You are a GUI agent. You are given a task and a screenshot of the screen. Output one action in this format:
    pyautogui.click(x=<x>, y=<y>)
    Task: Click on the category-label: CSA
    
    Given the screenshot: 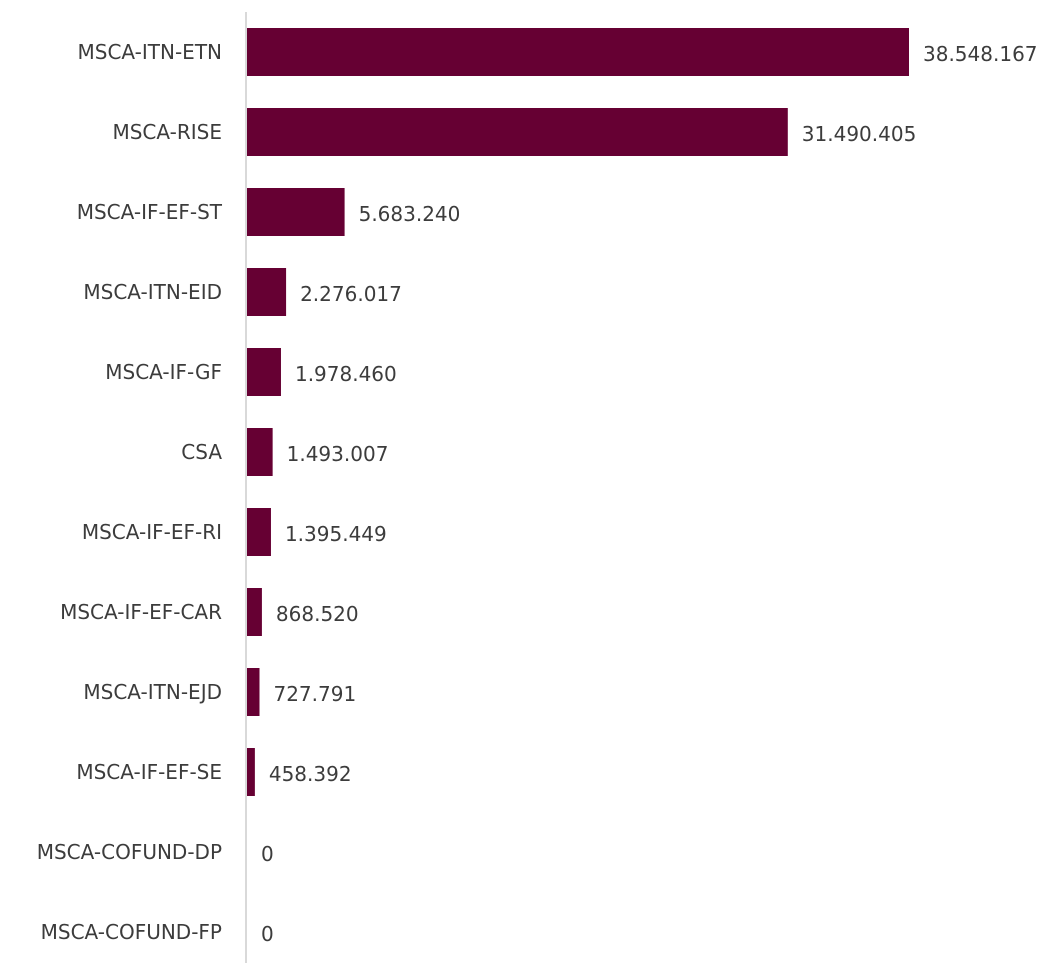 What is the action you would take?
    pyautogui.click(x=201, y=452)
    